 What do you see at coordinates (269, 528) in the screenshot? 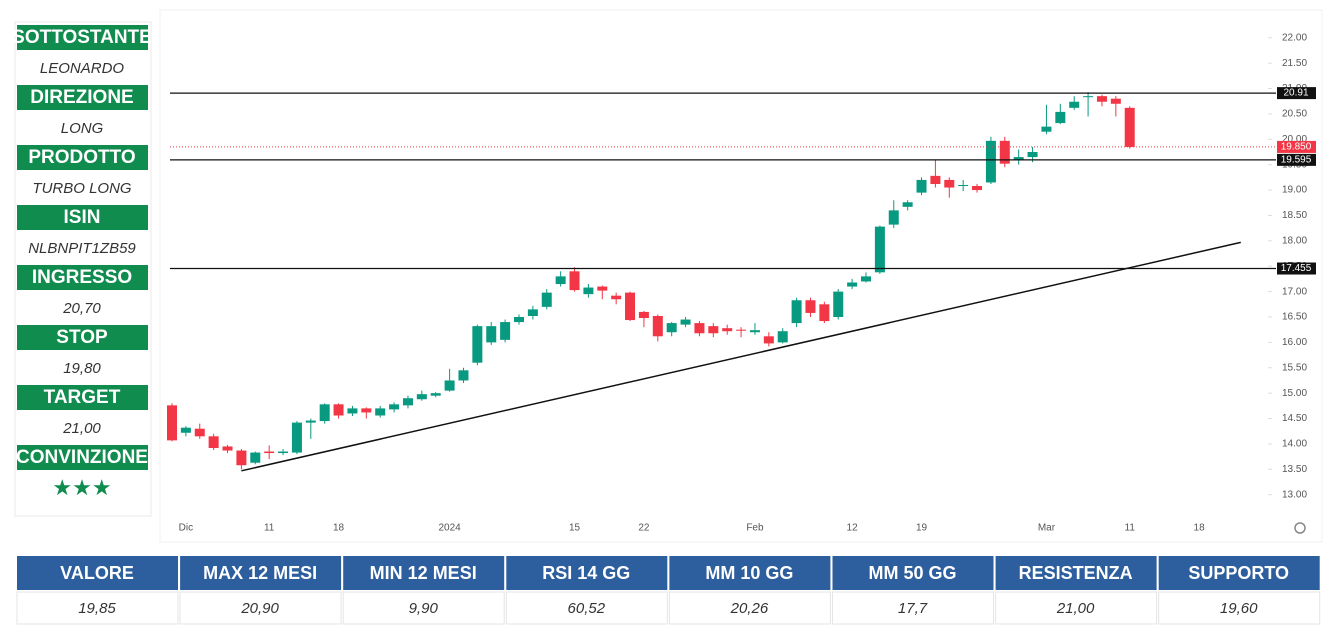
I see `x-tick-label: 11` at bounding box center [269, 528].